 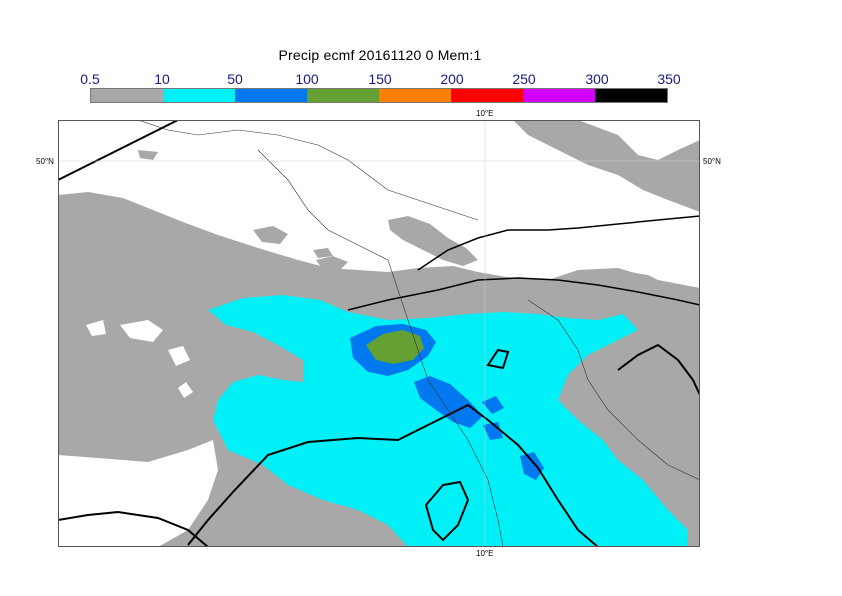 I want to click on legend-tick-label: 0.5, so click(x=90, y=79).